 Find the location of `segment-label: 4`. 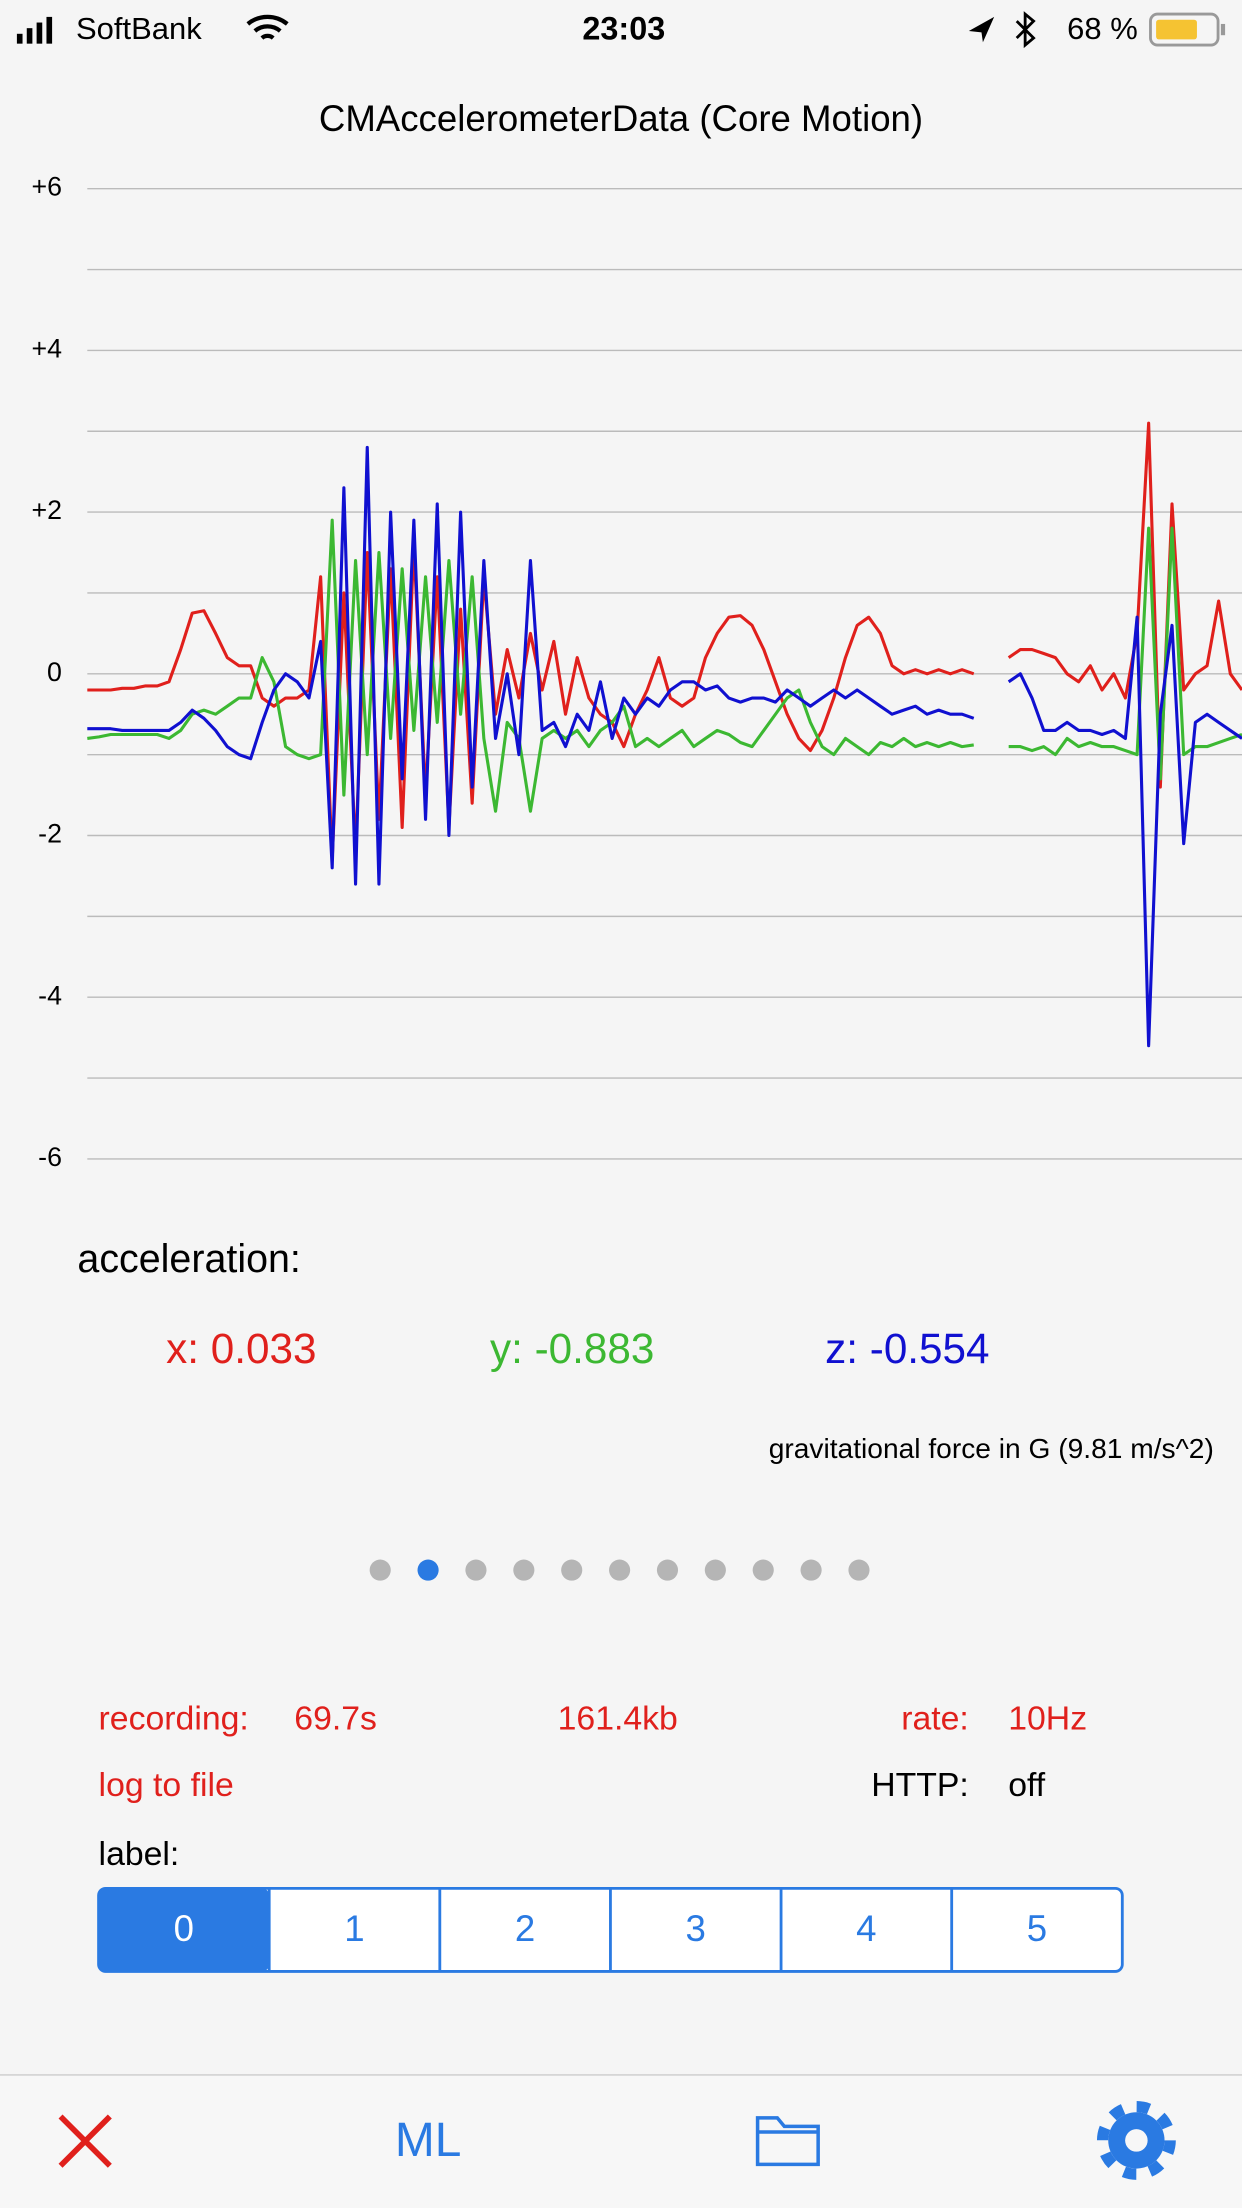

segment-label: 4 is located at coordinates (866, 1928).